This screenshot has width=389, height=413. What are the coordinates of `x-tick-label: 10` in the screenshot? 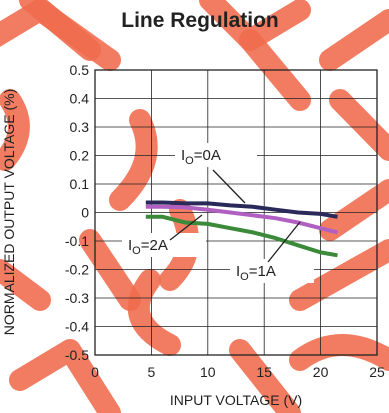 It's located at (208, 372).